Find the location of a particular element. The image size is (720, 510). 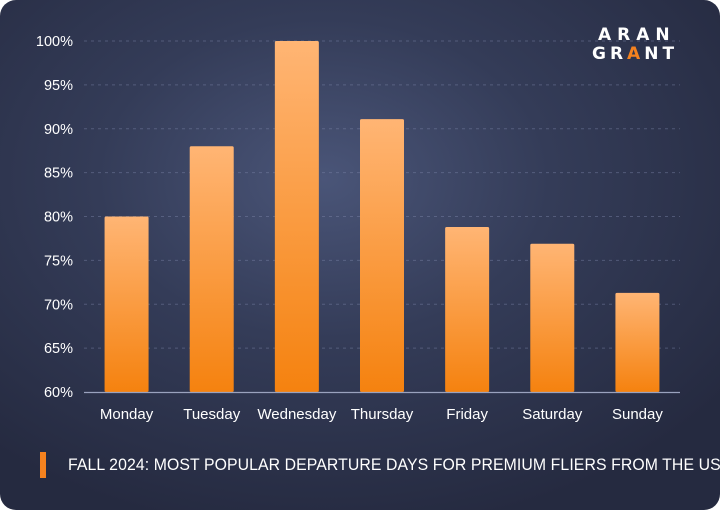

x-tick-label: Monday is located at coordinates (127, 414).